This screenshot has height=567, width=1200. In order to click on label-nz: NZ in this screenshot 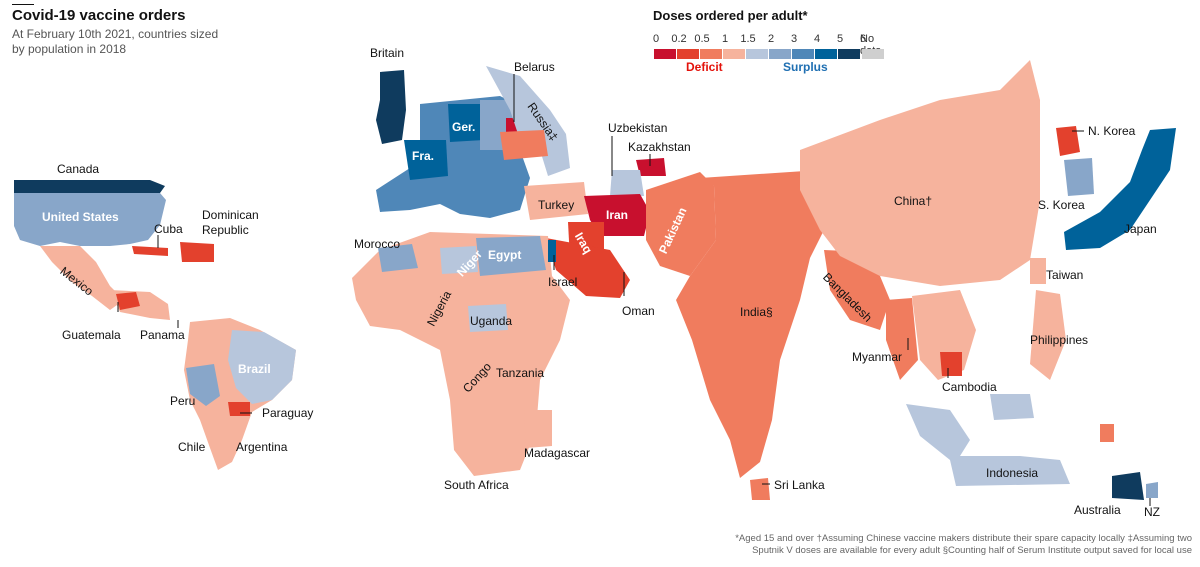, I will do `click(1152, 512)`.